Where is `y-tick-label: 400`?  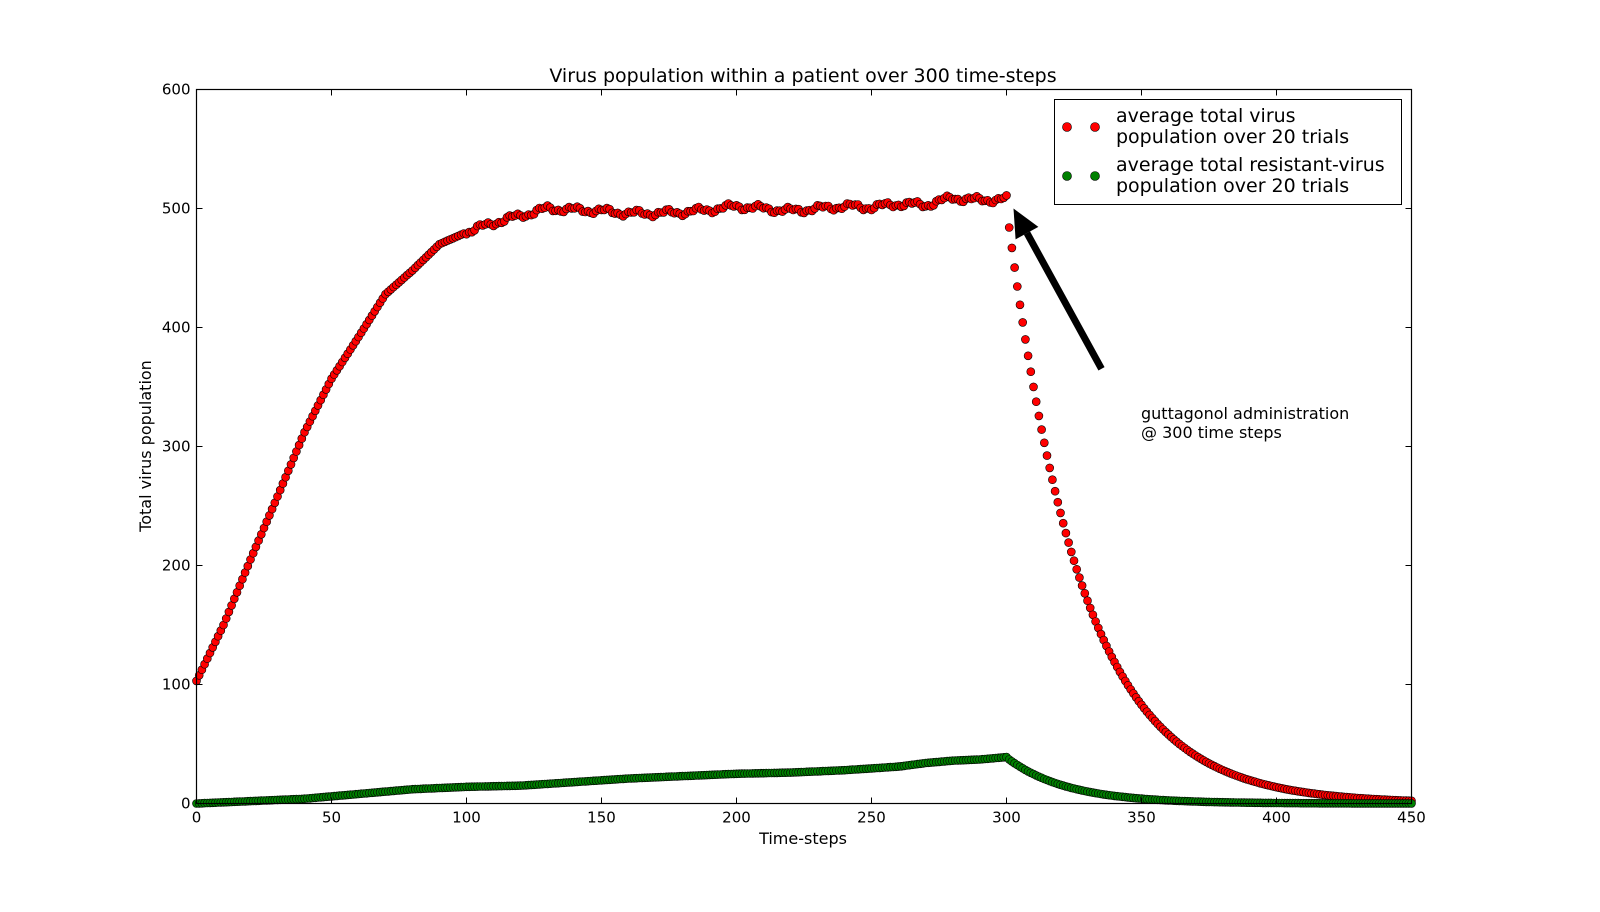
y-tick-label: 400 is located at coordinates (176, 328).